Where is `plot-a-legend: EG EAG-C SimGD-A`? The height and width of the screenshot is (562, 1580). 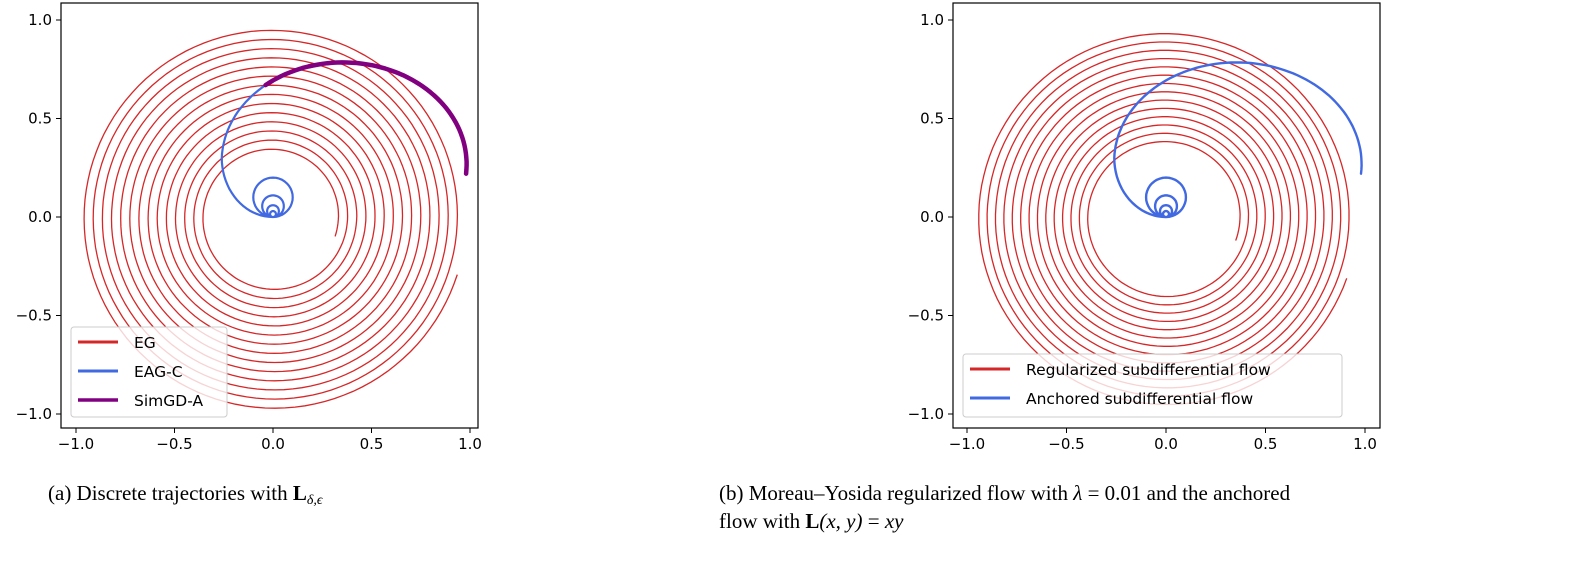 plot-a-legend: EG EAG-C SimGD-A is located at coordinates (149, 372).